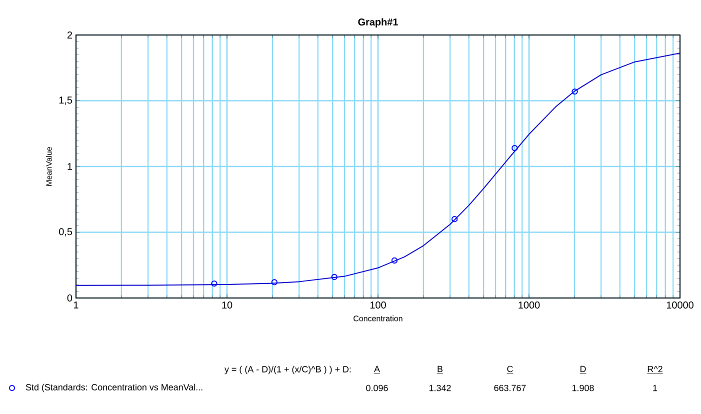 This screenshot has height=414, width=701. What do you see at coordinates (377, 388) in the screenshot?
I see `text: 0.096` at bounding box center [377, 388].